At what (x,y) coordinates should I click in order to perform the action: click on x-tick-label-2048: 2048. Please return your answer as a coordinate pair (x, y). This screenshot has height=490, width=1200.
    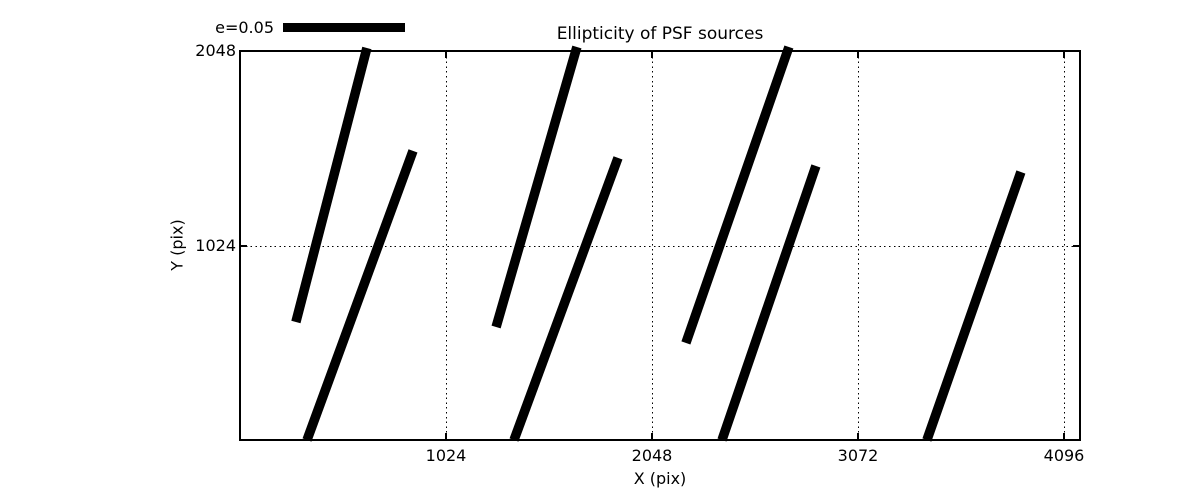
    Looking at the image, I should click on (652, 455).